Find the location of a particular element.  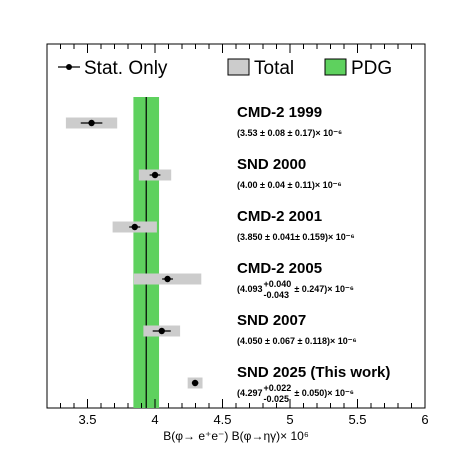

measurement-title: SND 2007 is located at coordinates (271, 320).